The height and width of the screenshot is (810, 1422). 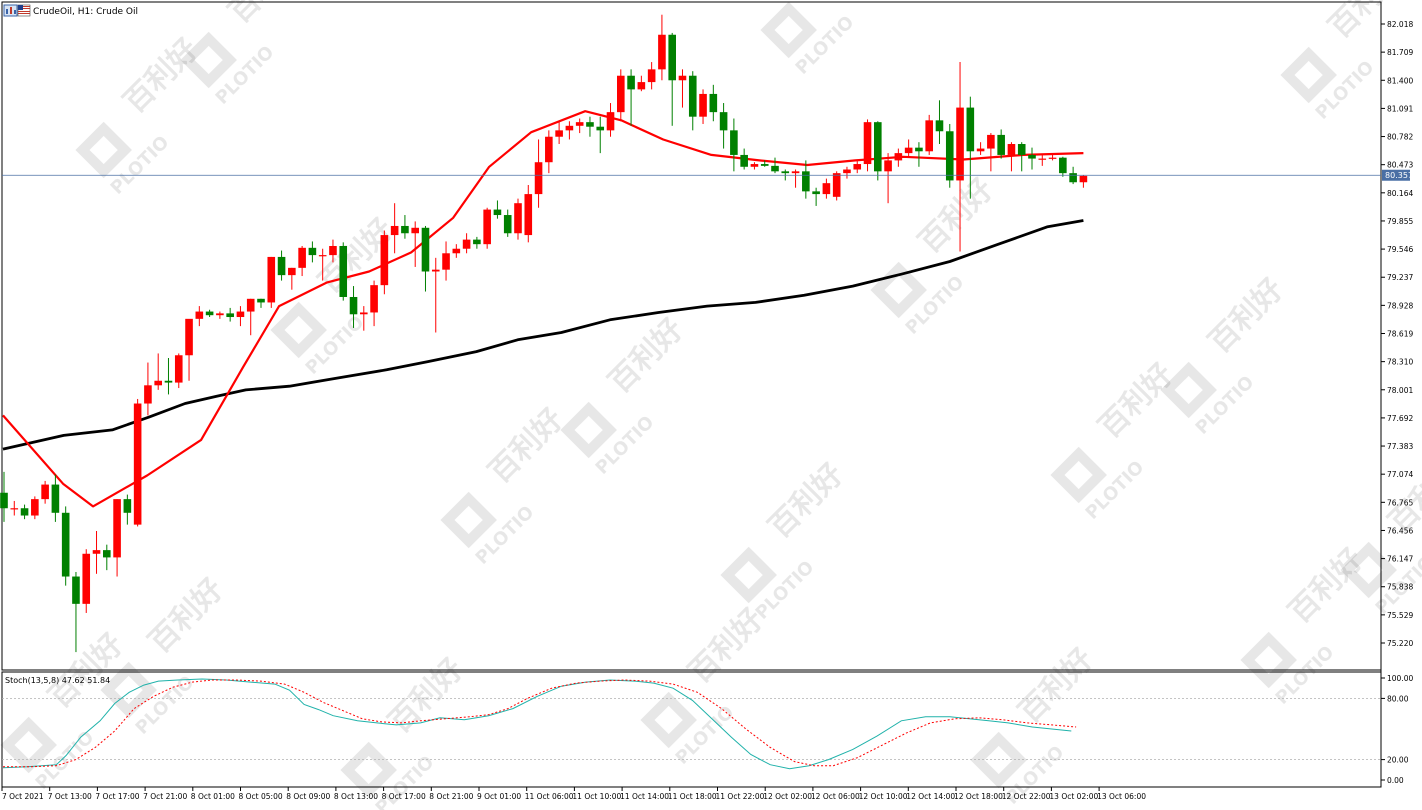 I want to click on time-tick-label: 12 Oct 02:00, so click(x=787, y=796).